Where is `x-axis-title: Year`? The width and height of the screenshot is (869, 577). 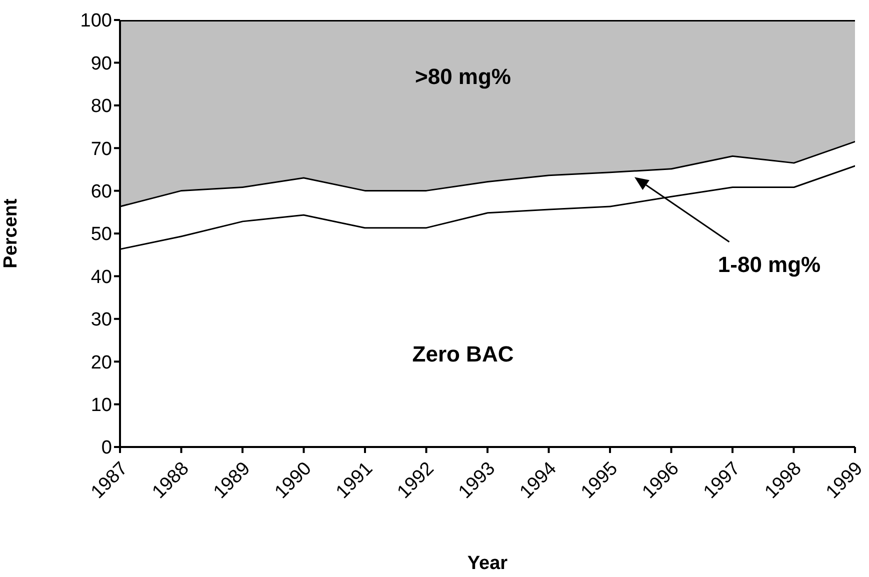 x-axis-title: Year is located at coordinates (487, 563).